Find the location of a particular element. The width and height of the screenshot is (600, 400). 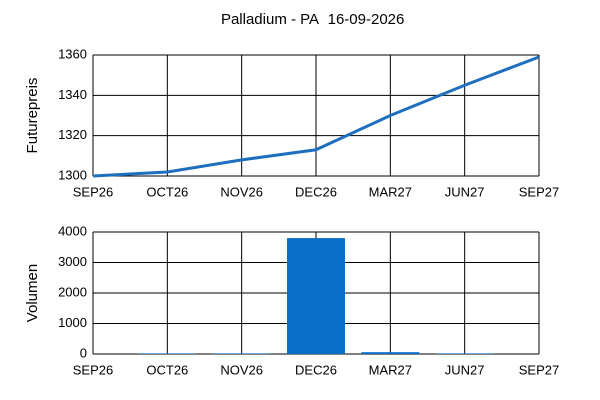

y-tick-label: 1320 is located at coordinates (72, 134).